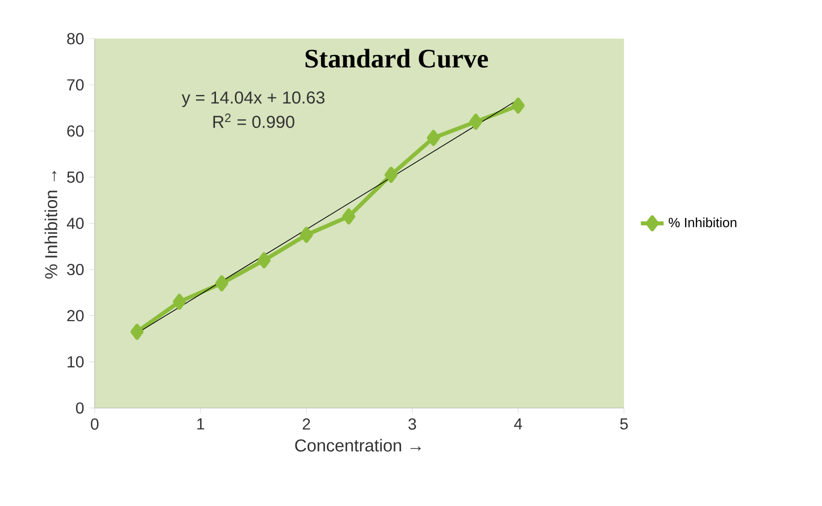 This screenshot has height=506, width=822. I want to click on y-tick-label: 20, so click(75, 316).